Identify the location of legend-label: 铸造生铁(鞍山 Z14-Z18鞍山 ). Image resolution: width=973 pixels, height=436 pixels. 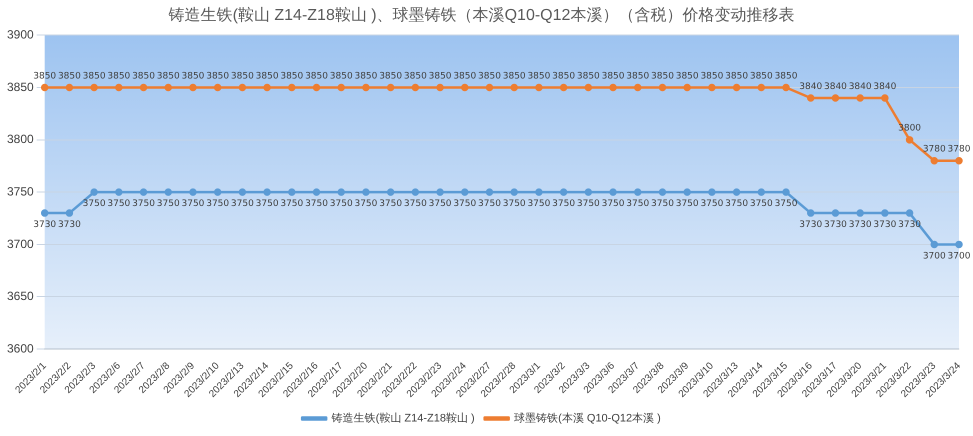
(402, 418).